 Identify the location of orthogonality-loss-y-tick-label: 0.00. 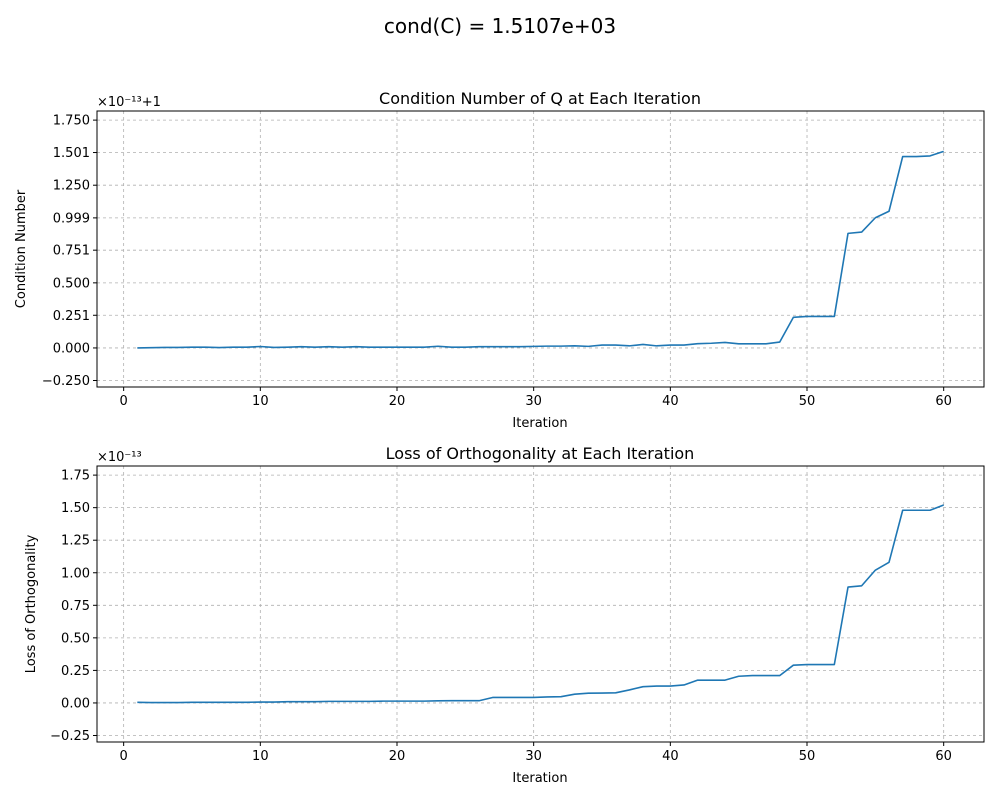
(75, 703).